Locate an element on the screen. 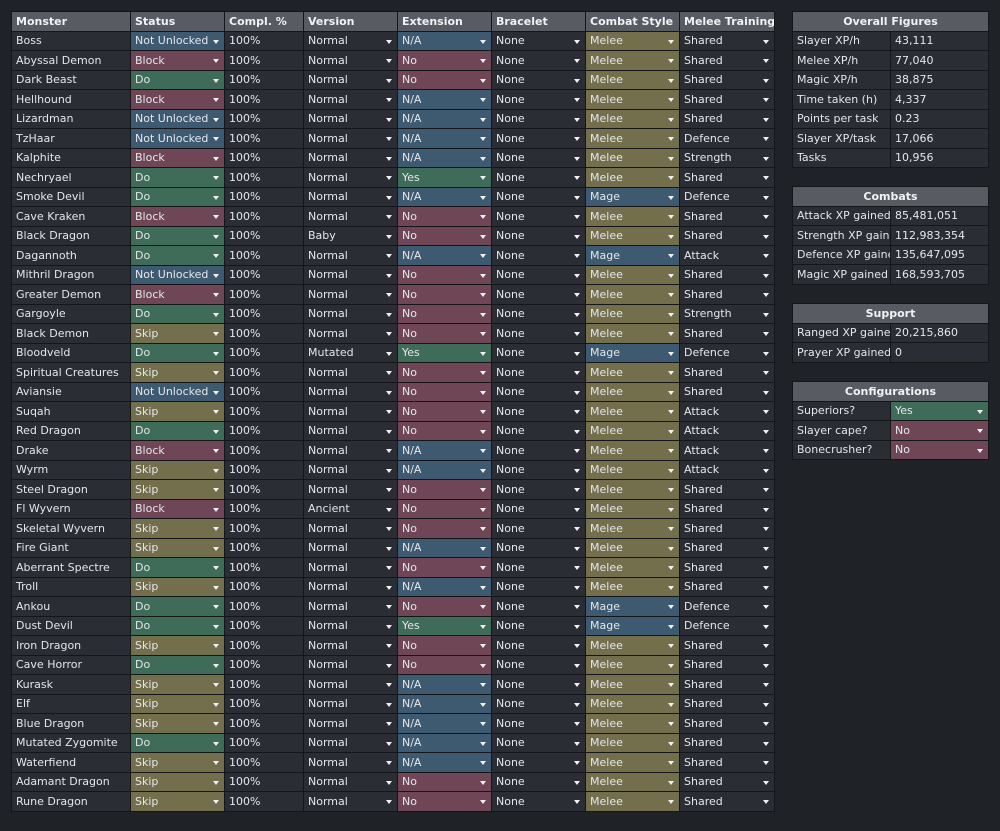  status-dropdown: Not Unlocked is located at coordinates (177, 118).